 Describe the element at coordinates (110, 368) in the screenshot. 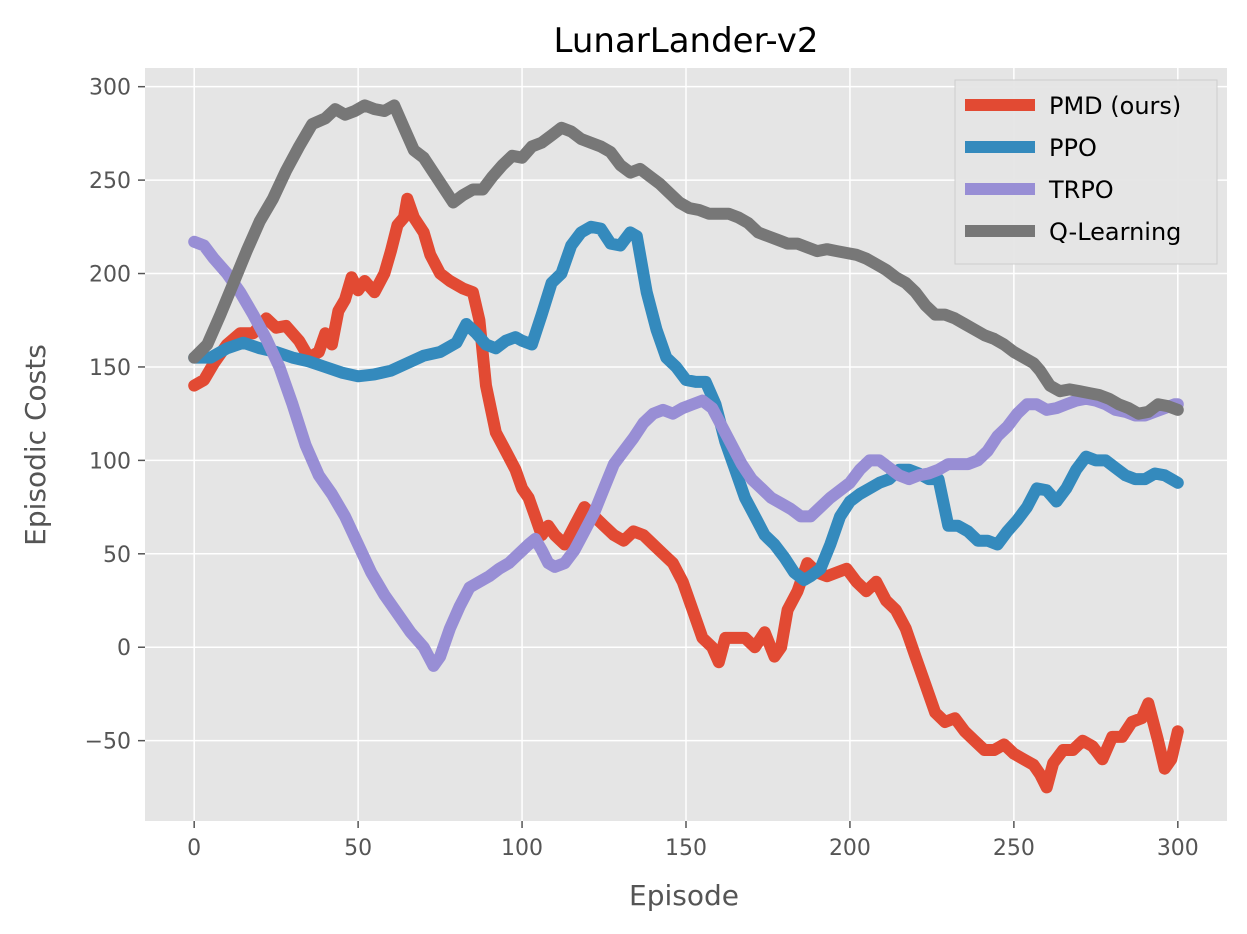

I see `y-tick-label: 150` at that location.